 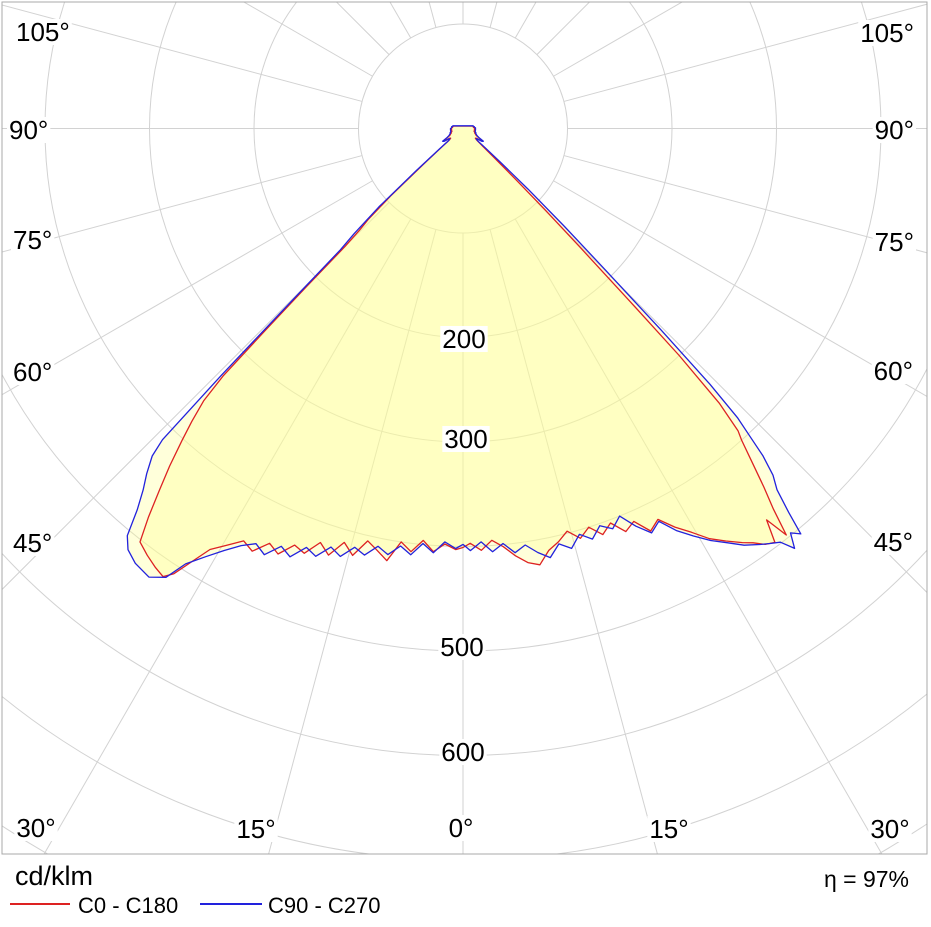 I want to click on ring-label: 500, so click(x=461, y=647).